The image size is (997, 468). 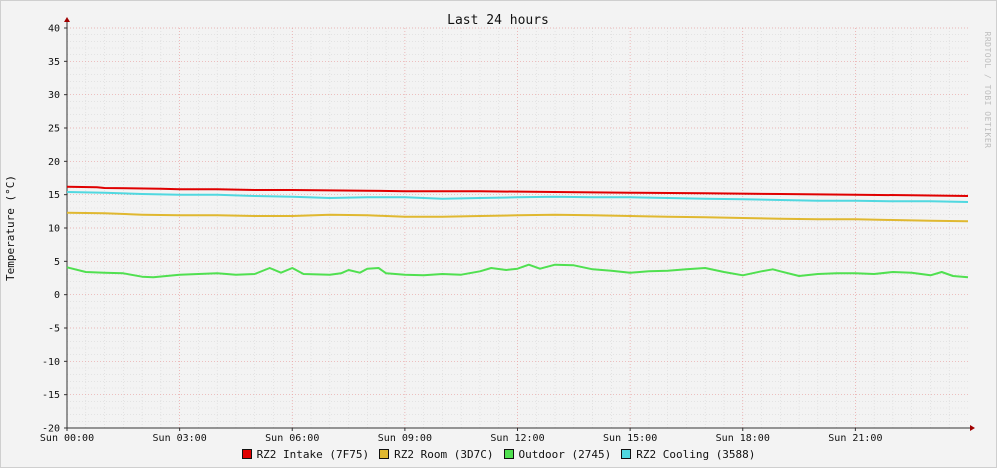 What do you see at coordinates (54, 62) in the screenshot?
I see `y-tick-label: 35` at bounding box center [54, 62].